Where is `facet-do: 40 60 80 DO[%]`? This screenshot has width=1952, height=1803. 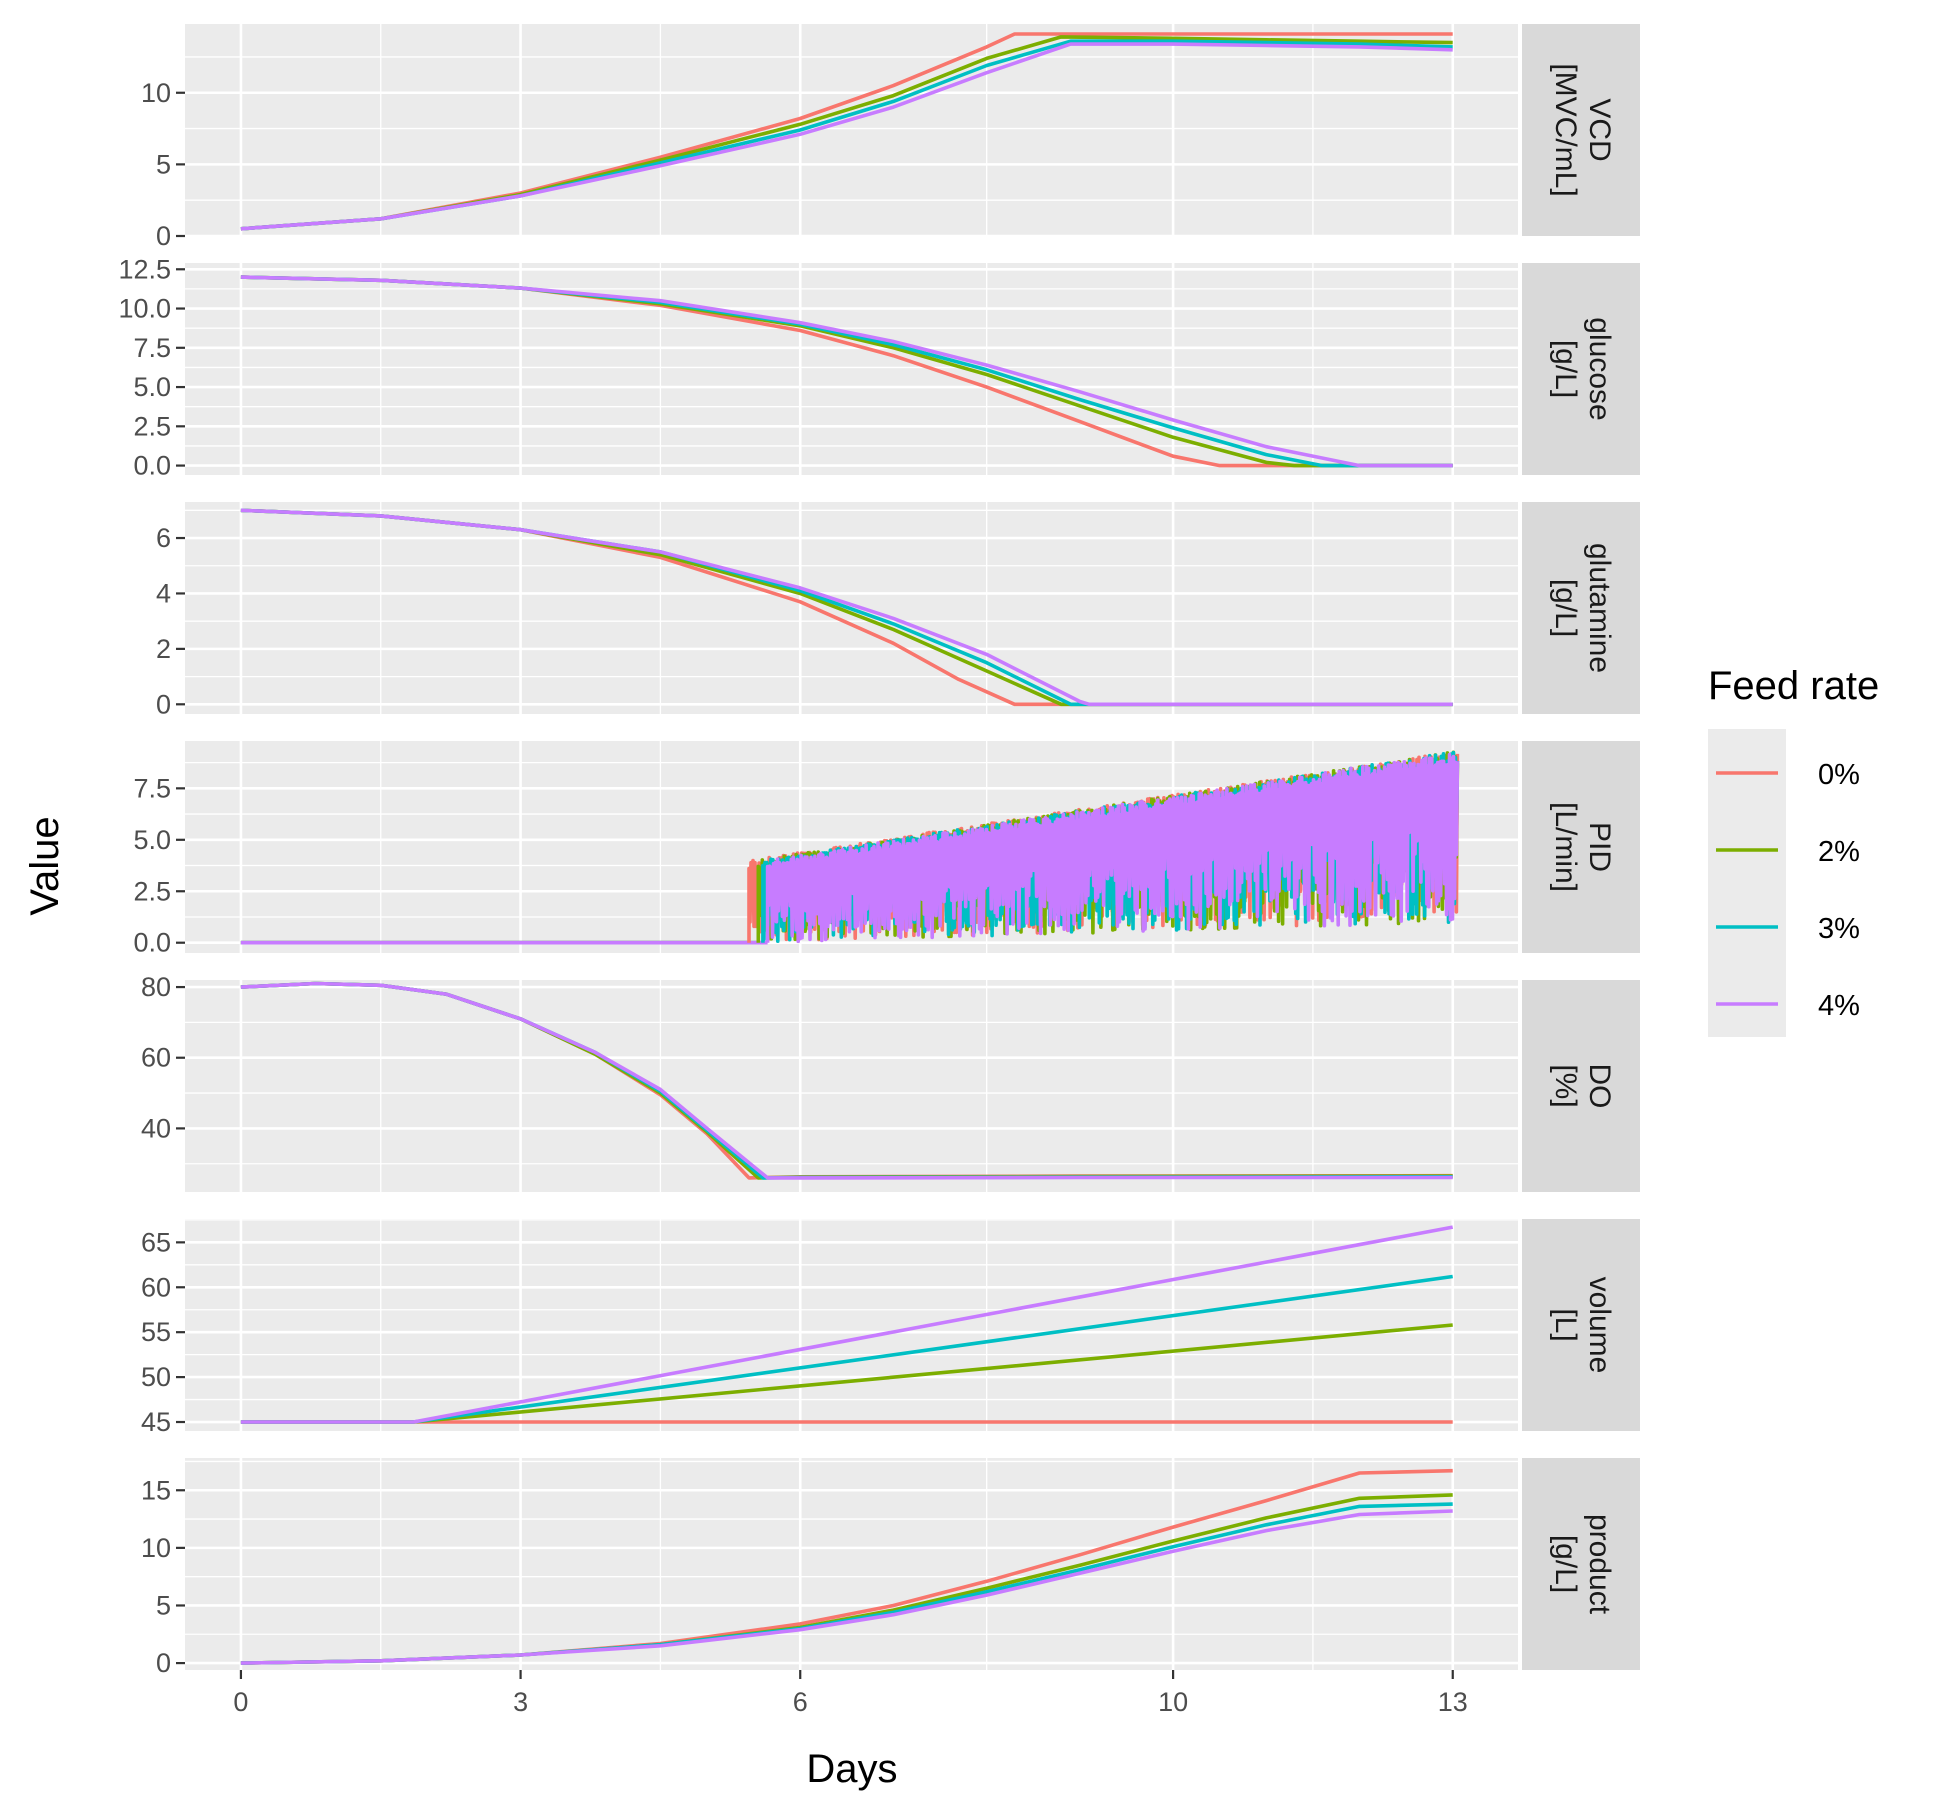 facet-do: 40 60 80 DO[%] is located at coordinates (890, 1082).